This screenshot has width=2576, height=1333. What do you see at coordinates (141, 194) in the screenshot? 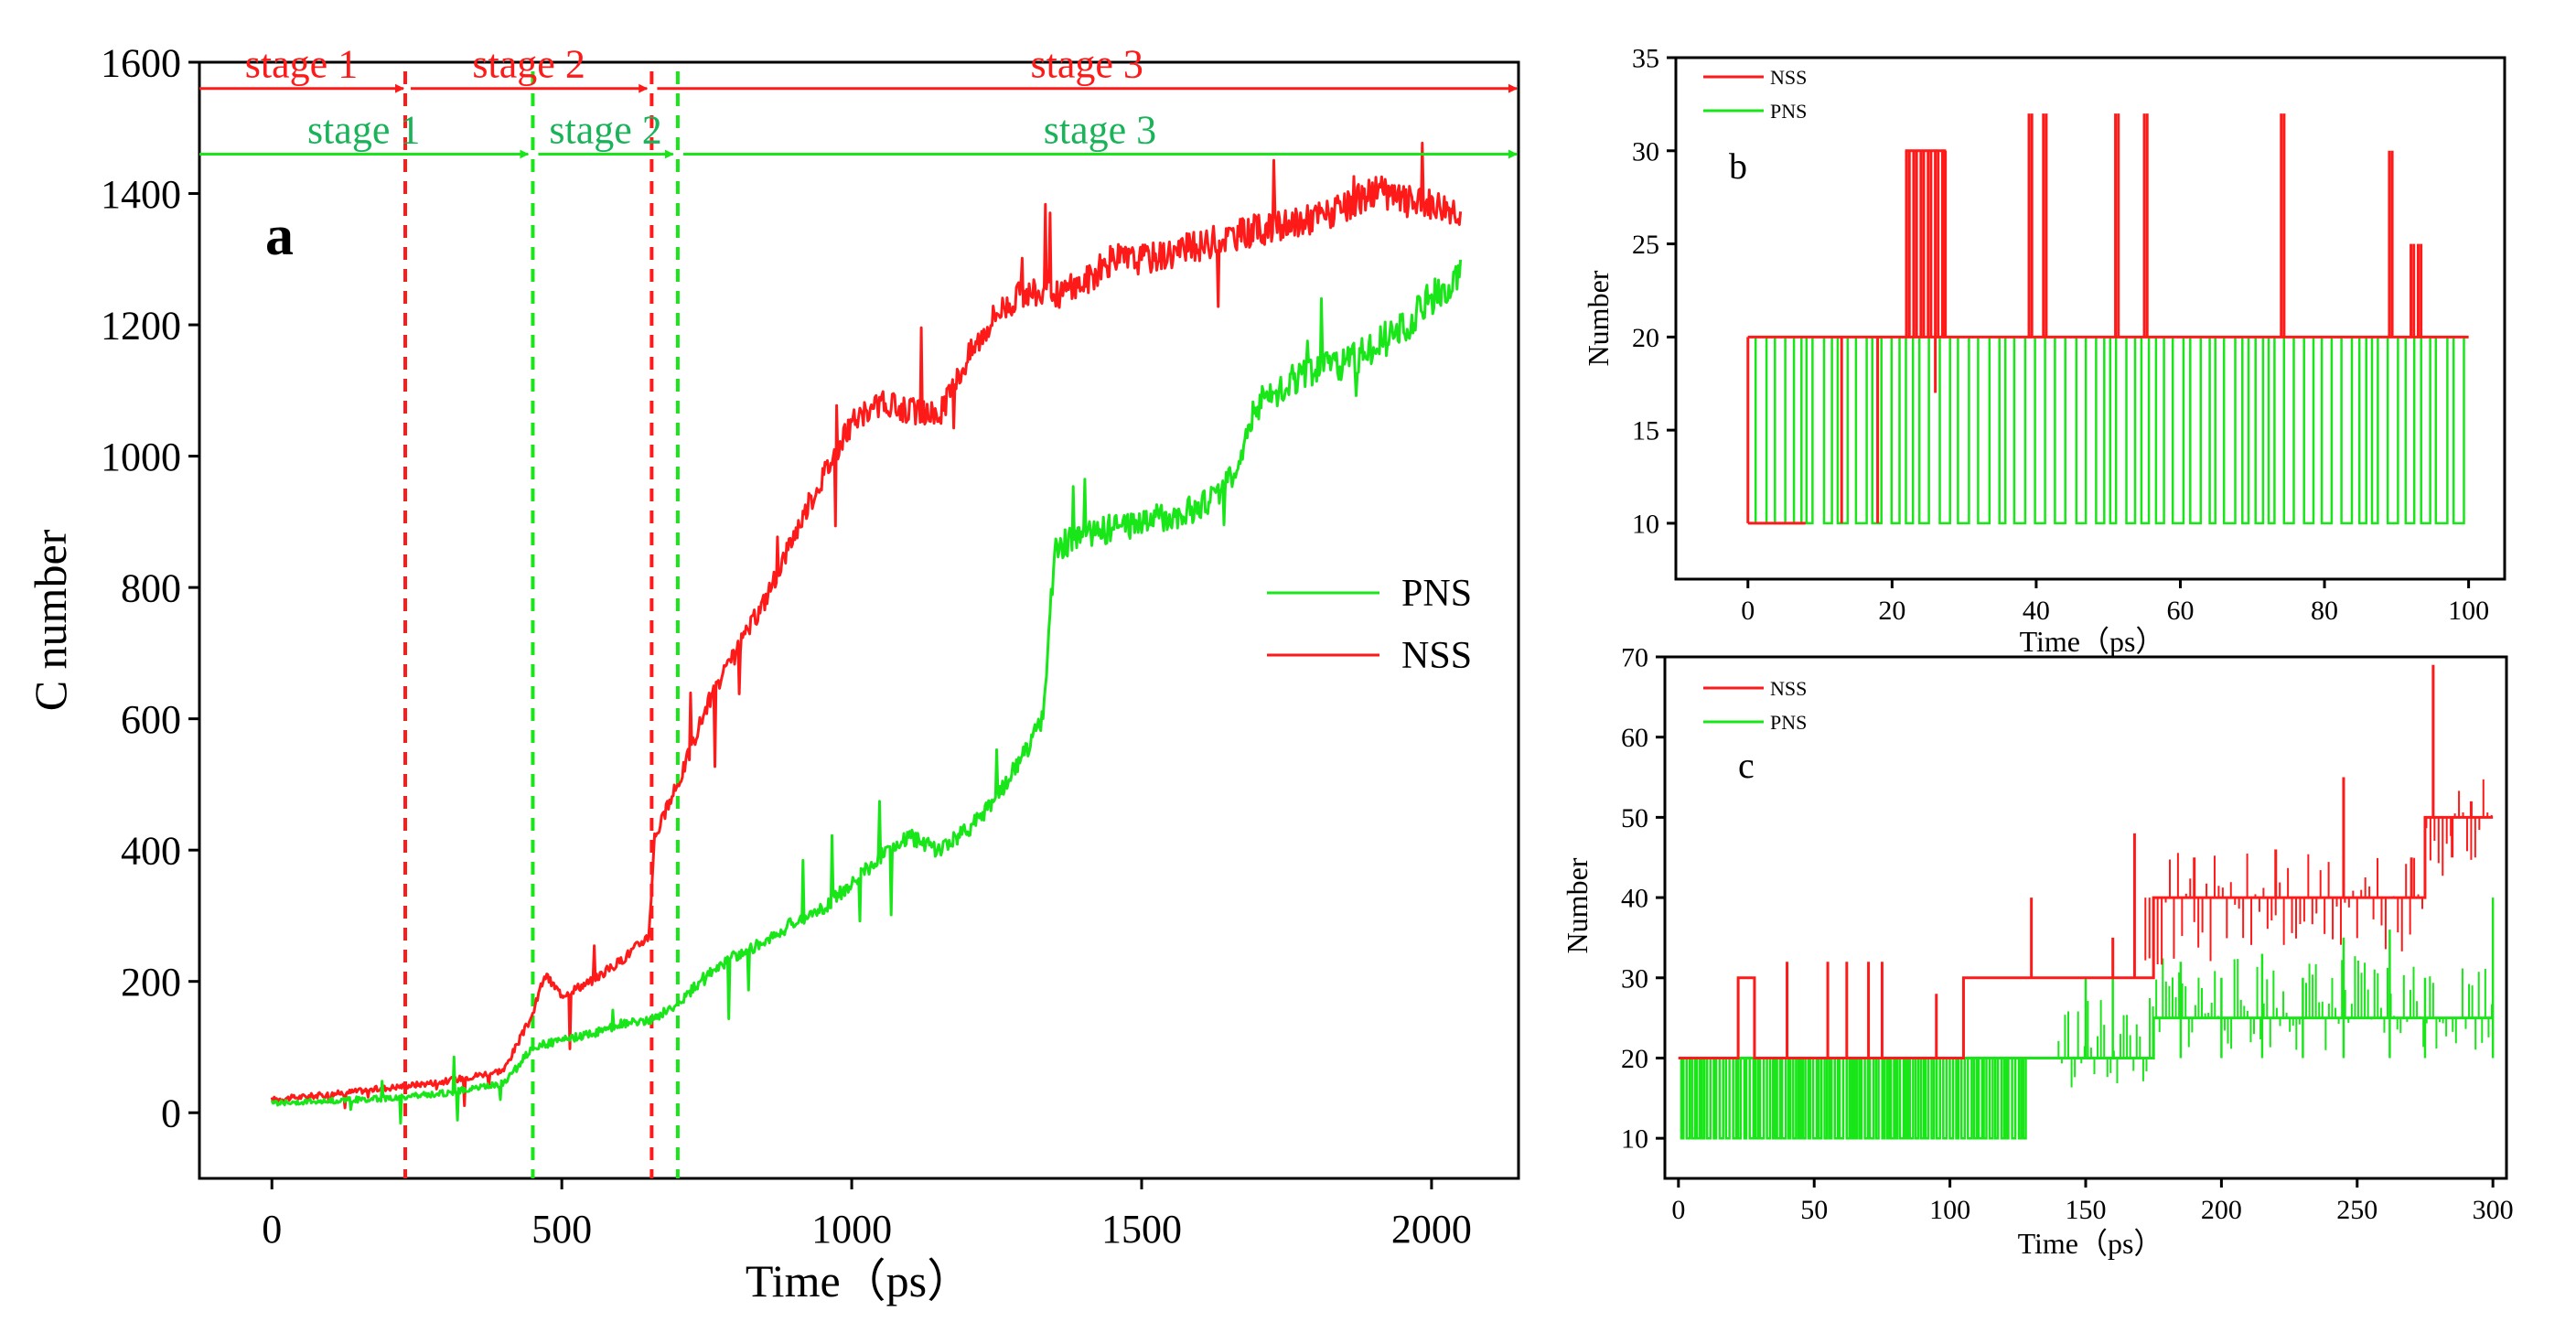
I see `panel-a-ytick-label: 1400` at bounding box center [141, 194].